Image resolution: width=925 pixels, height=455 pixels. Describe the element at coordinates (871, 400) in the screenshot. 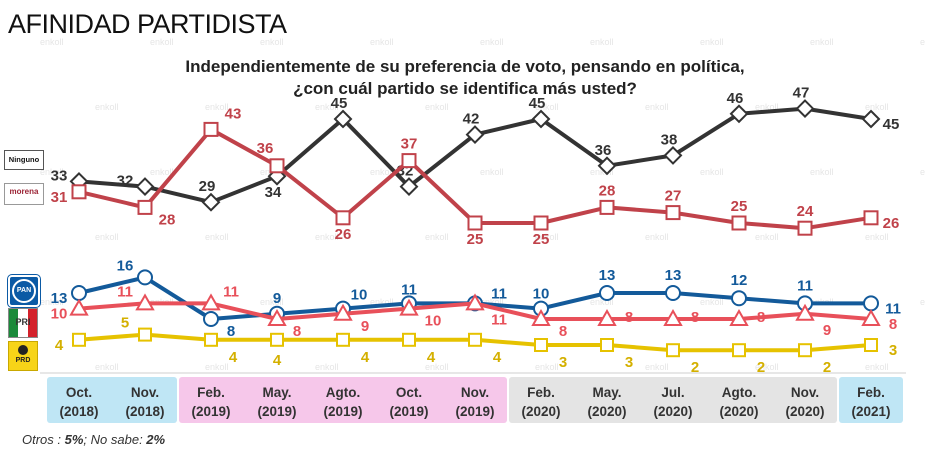

I see `period-band-2021` at that location.